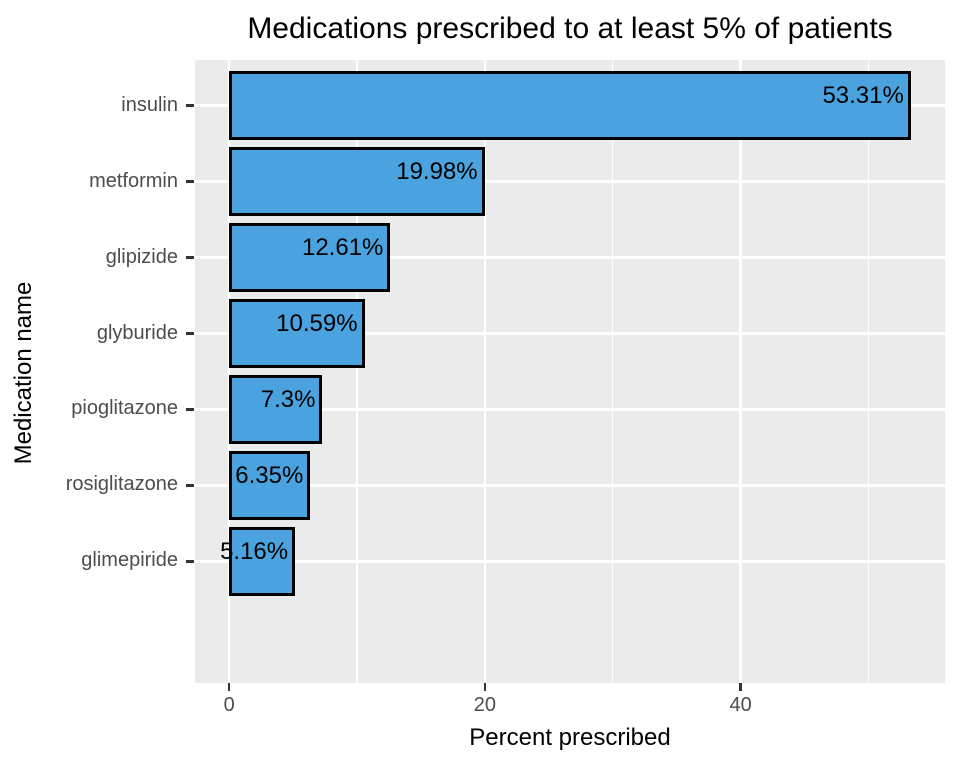 The height and width of the screenshot is (768, 960). What do you see at coordinates (437, 172) in the screenshot?
I see `bar-value-label: 19.98%` at bounding box center [437, 172].